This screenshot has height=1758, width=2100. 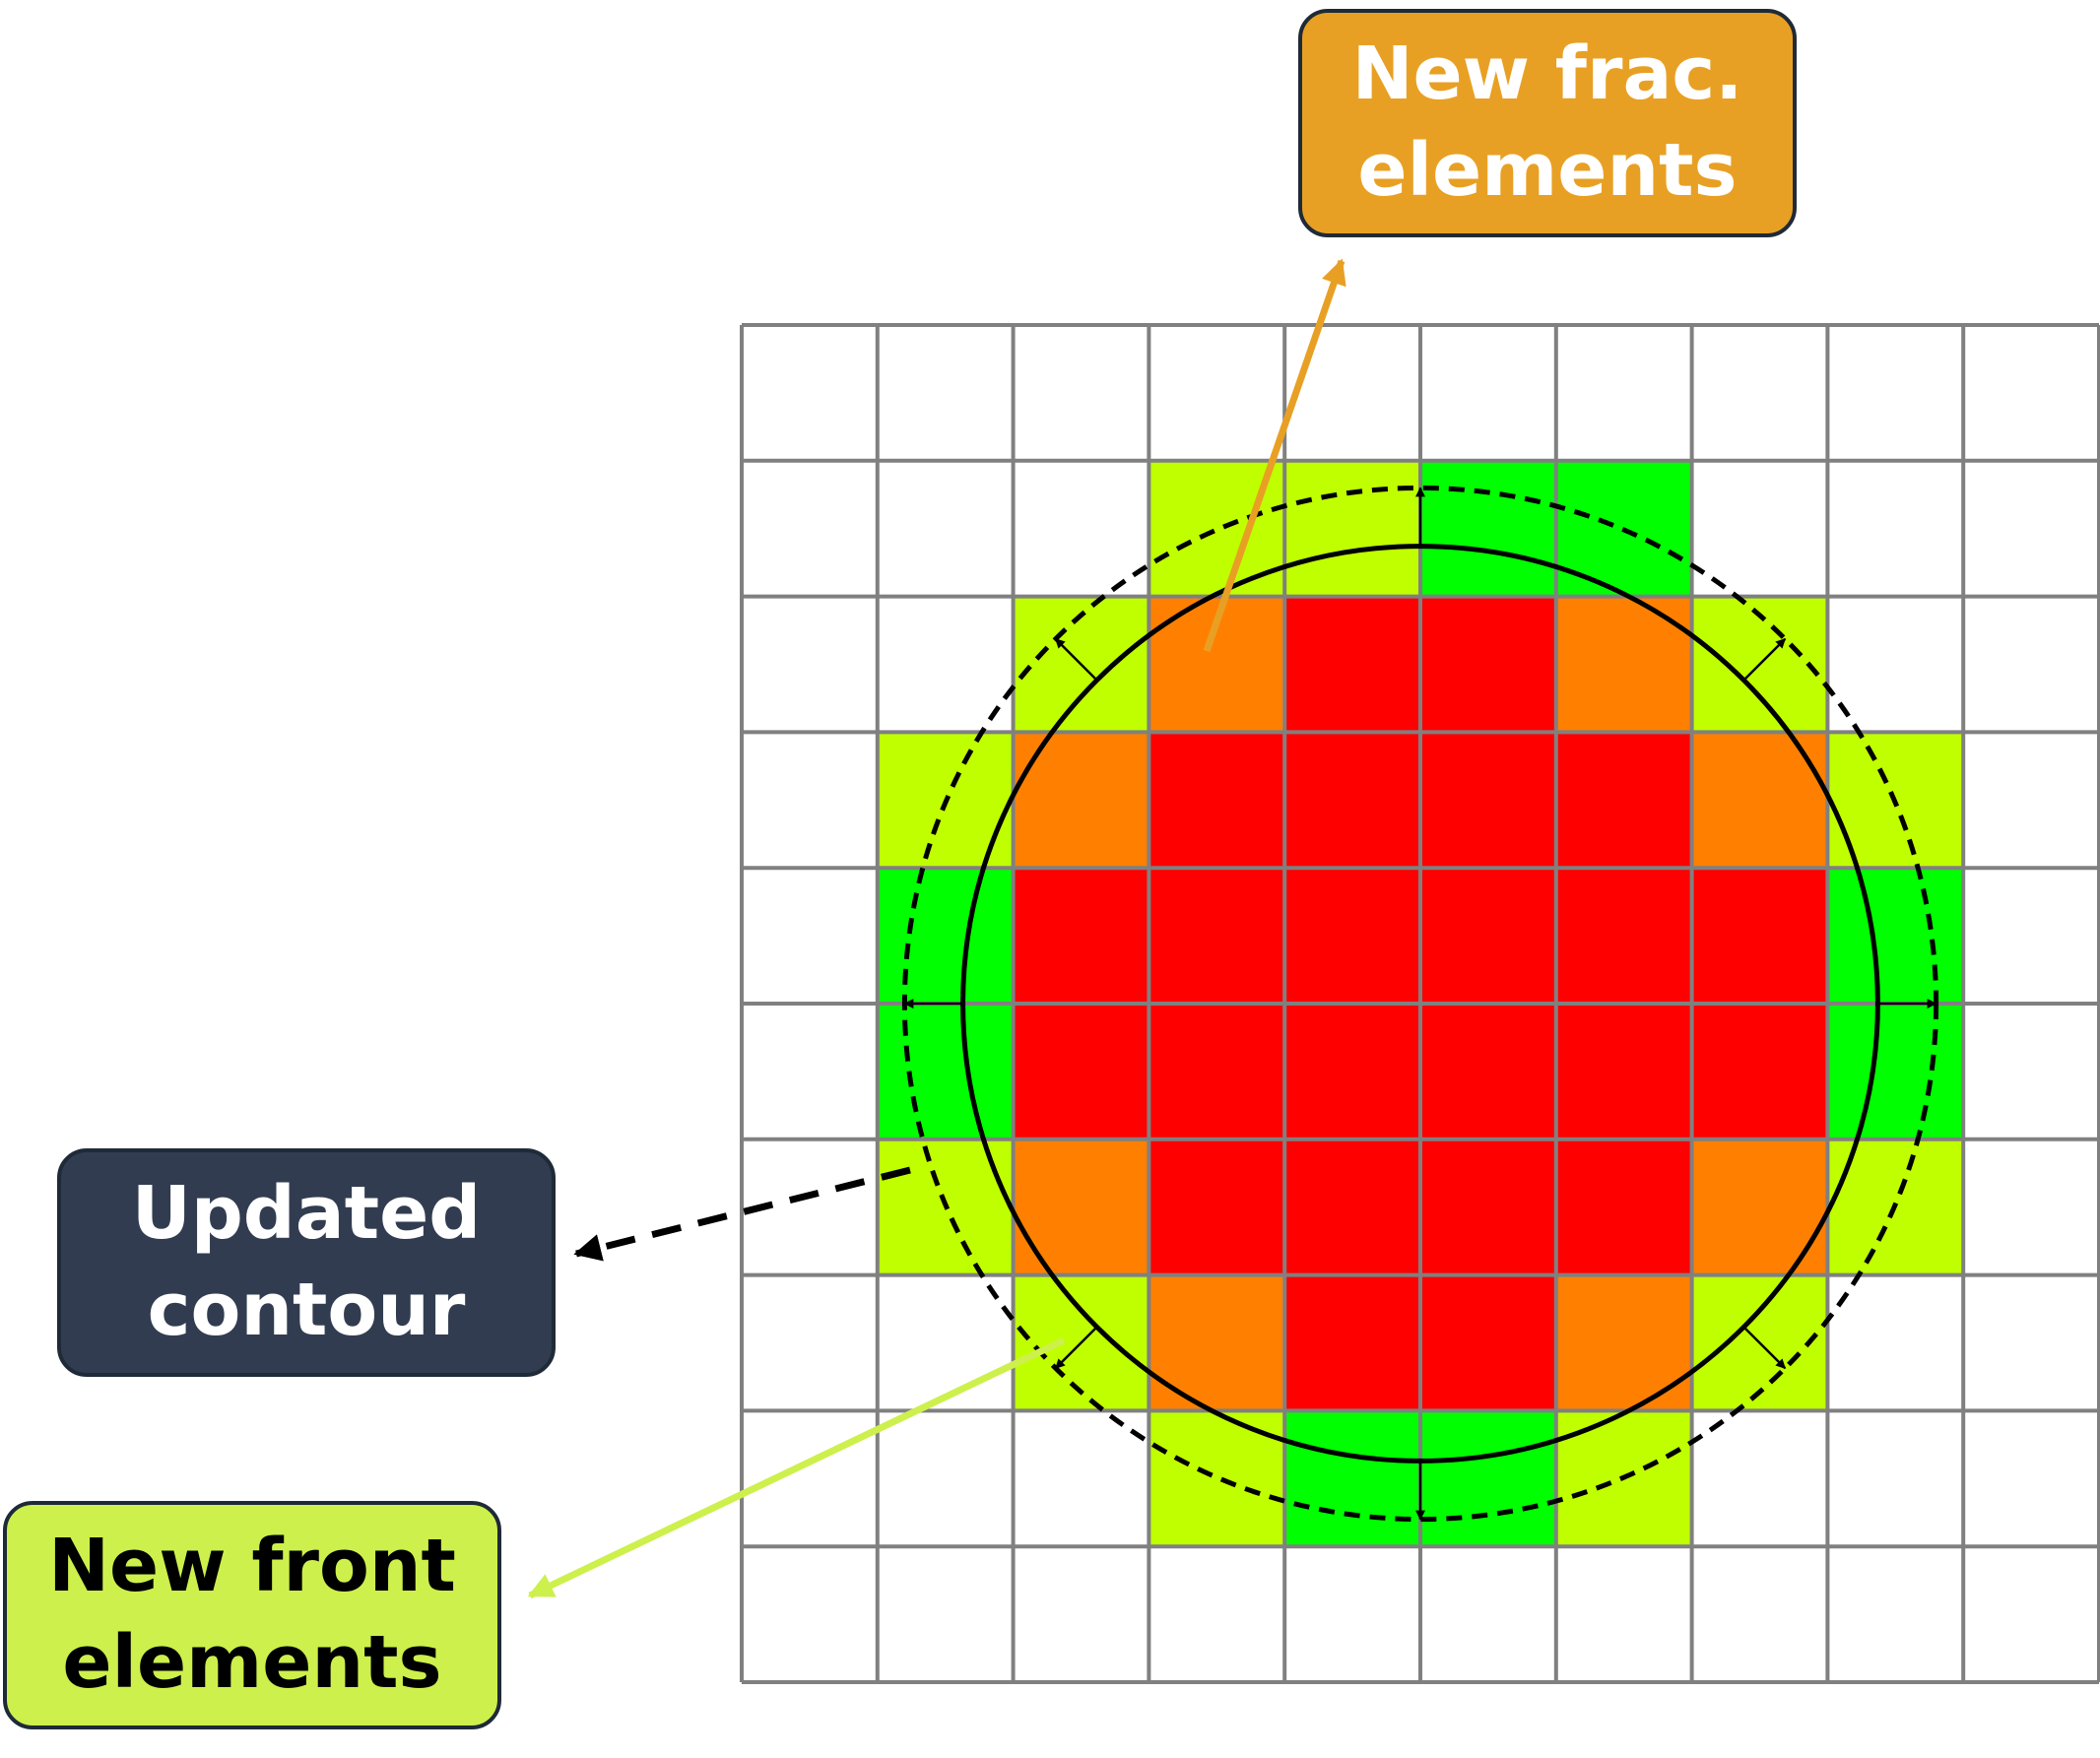 I want to click on new-frac-elements-label: New frac. elements, so click(x=1547, y=123).